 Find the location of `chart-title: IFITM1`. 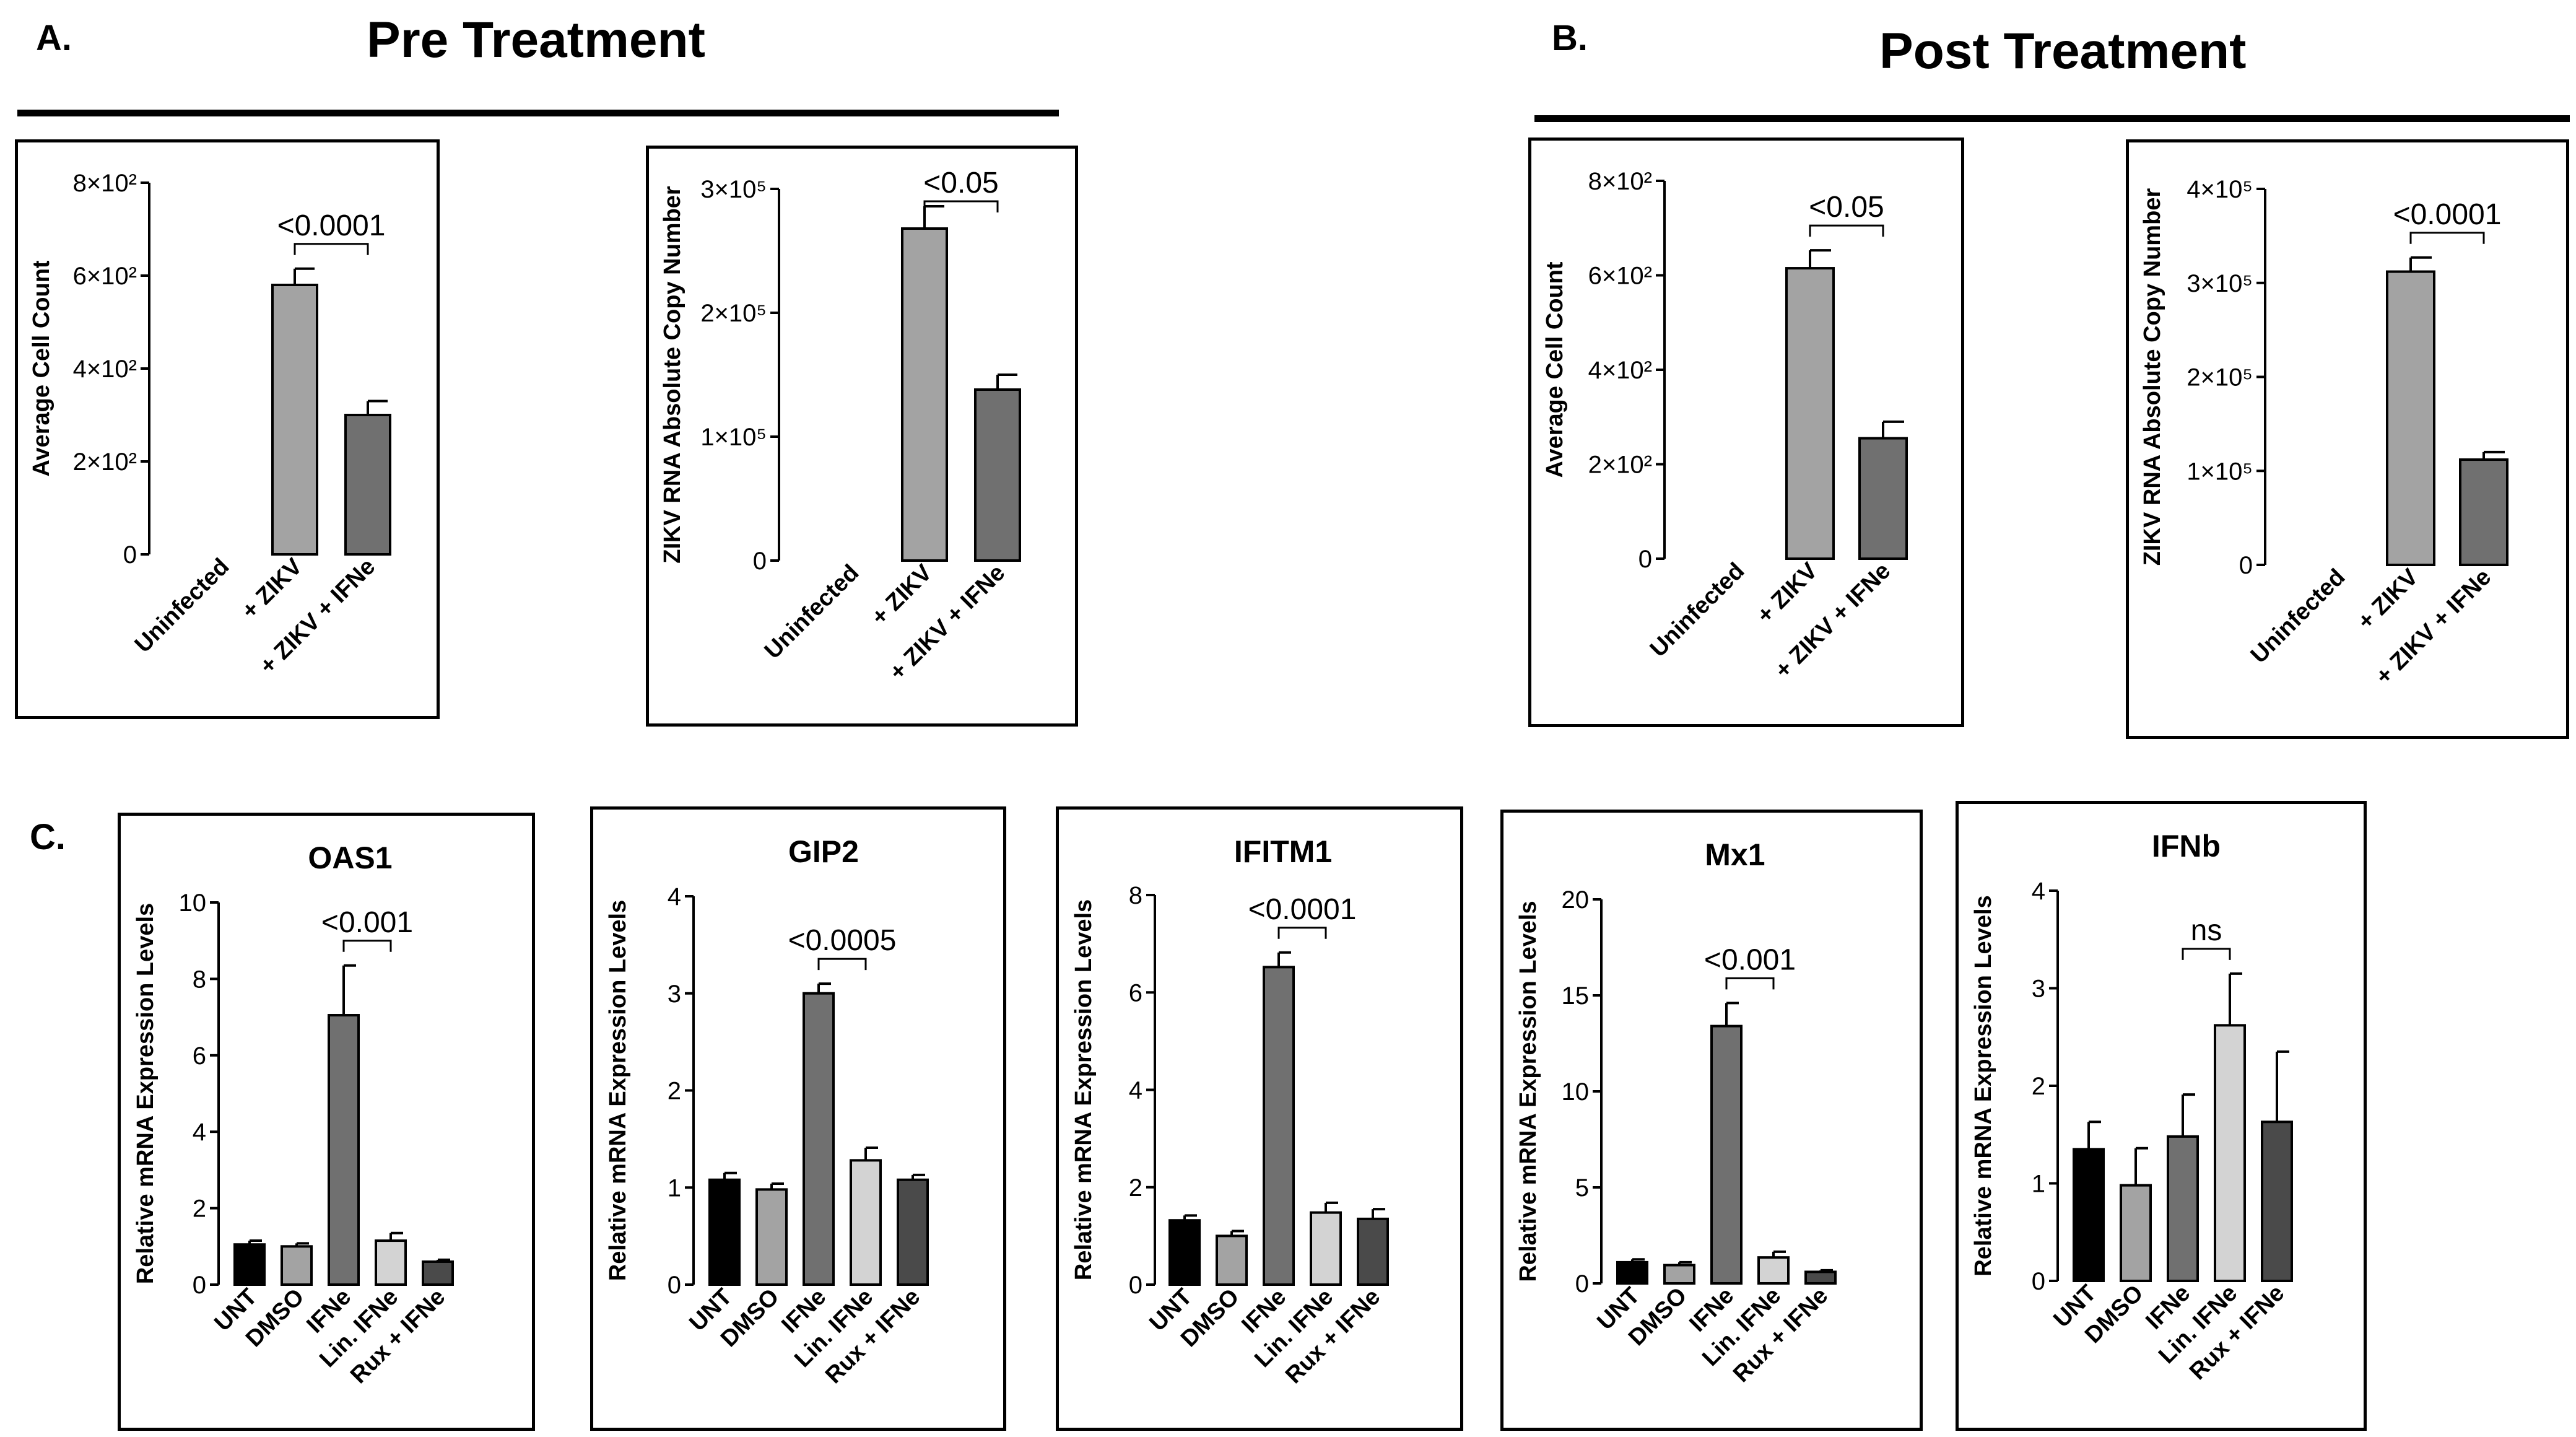

chart-title: IFITM1 is located at coordinates (1283, 851).